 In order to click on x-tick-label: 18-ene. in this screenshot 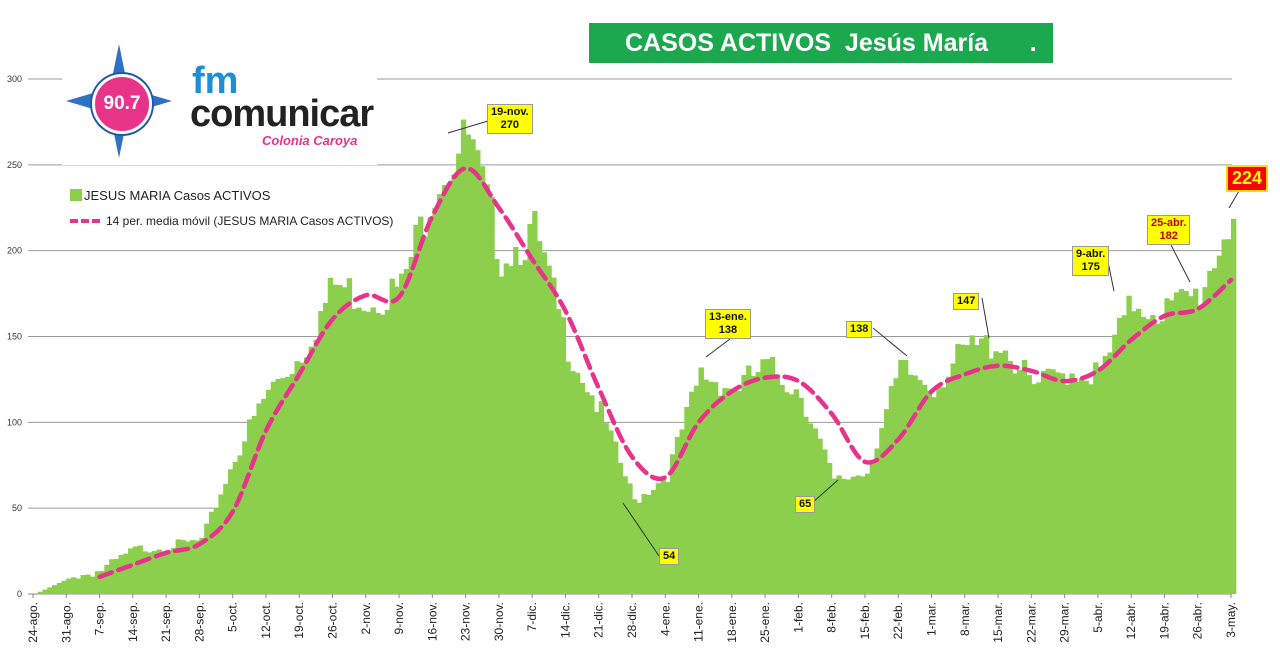, I will do `click(732, 622)`.